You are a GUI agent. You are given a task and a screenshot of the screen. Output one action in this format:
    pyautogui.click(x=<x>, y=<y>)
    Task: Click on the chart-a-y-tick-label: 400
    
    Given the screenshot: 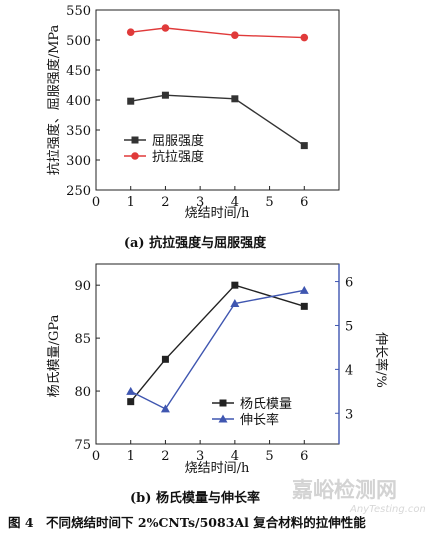 What is the action you would take?
    pyautogui.click(x=78, y=101)
    